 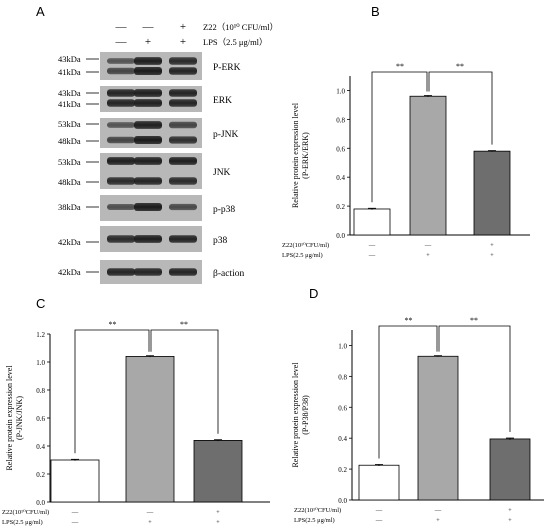 What do you see at coordinates (151, 66) in the screenshot?
I see `blot-membrane` at bounding box center [151, 66].